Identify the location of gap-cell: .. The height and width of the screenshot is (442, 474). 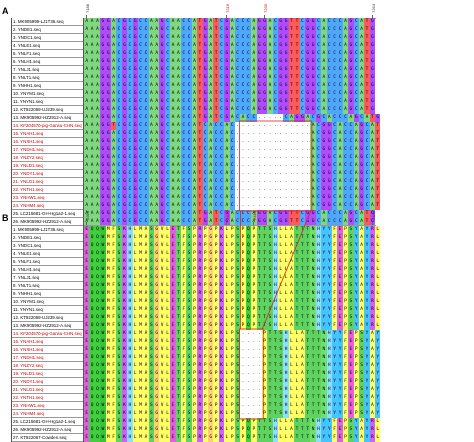
(237, 182).